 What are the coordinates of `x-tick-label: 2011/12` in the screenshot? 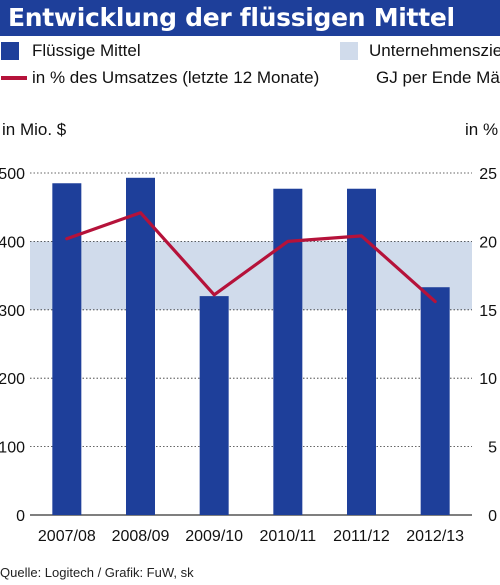 It's located at (361, 536).